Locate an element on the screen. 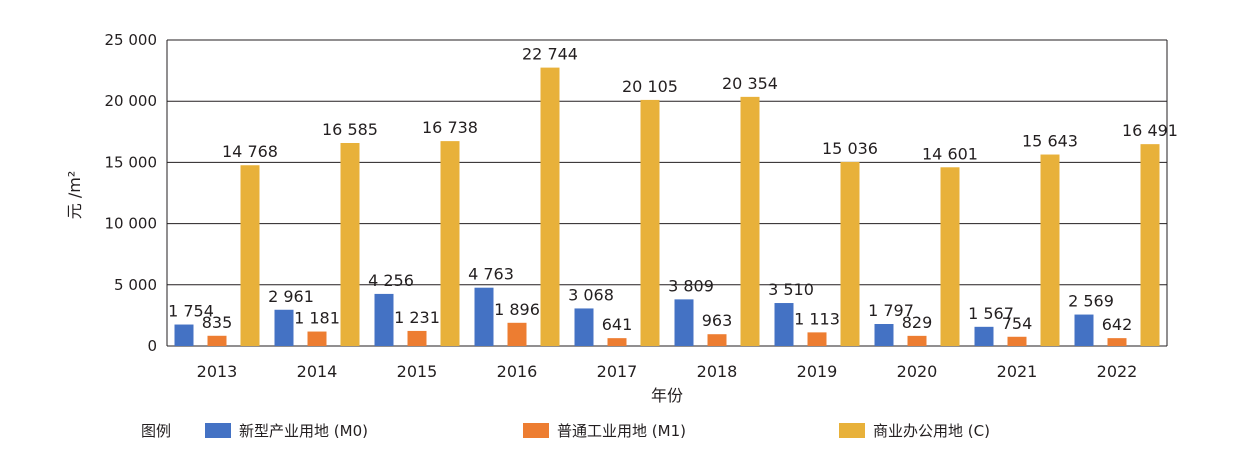 This screenshot has height=468, width=1238. x-tick-label: 2017 is located at coordinates (617, 371).